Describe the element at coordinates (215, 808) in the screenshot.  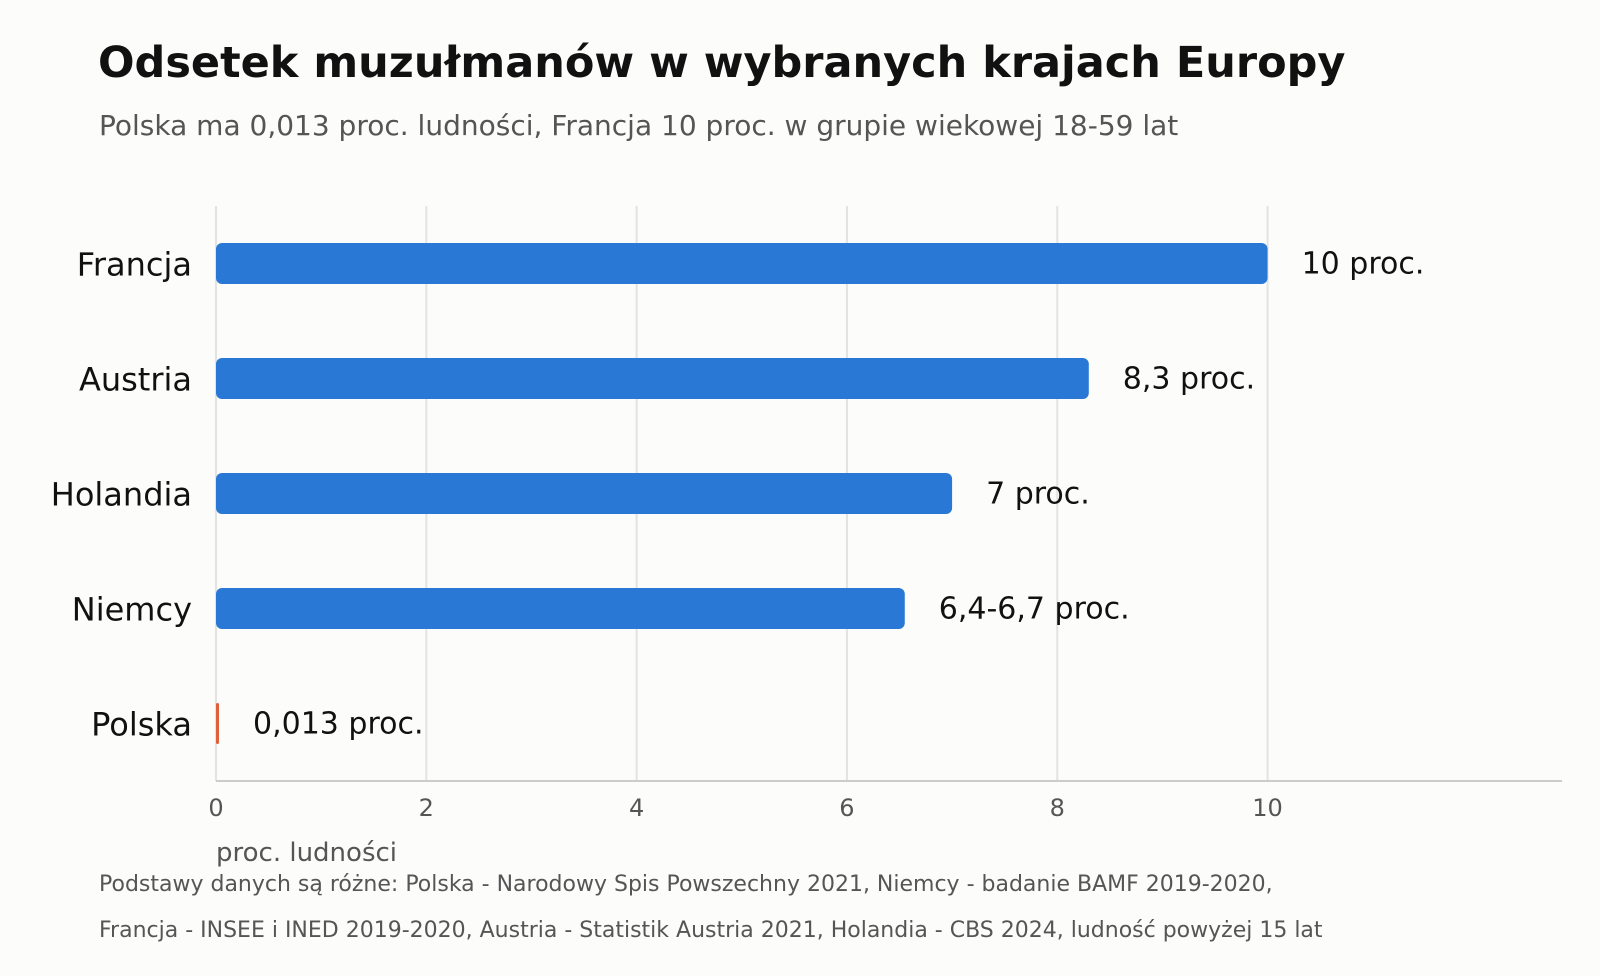
I see `x-tick-label: 0` at that location.